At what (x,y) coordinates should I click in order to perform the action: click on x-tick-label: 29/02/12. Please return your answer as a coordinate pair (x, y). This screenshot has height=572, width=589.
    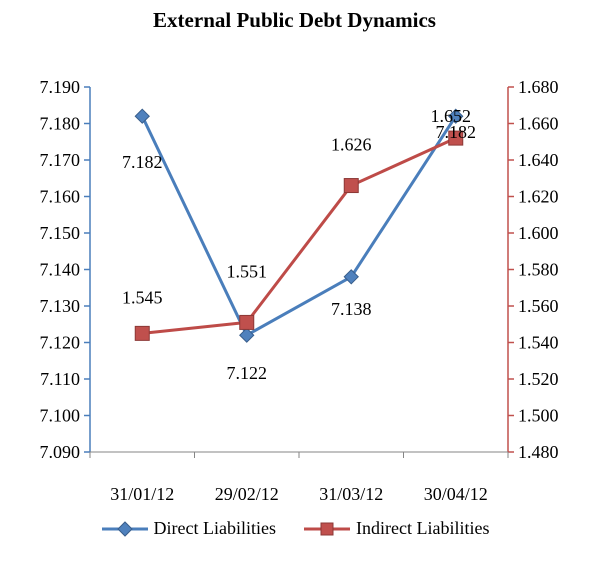
    Looking at the image, I should click on (247, 494).